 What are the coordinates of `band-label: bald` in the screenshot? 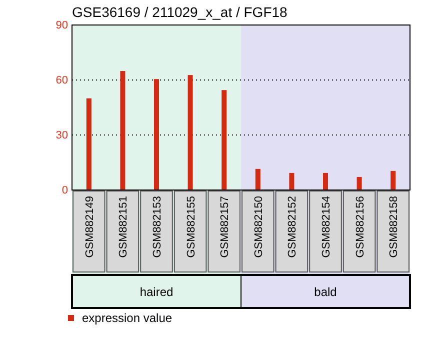 It's located at (325, 292).